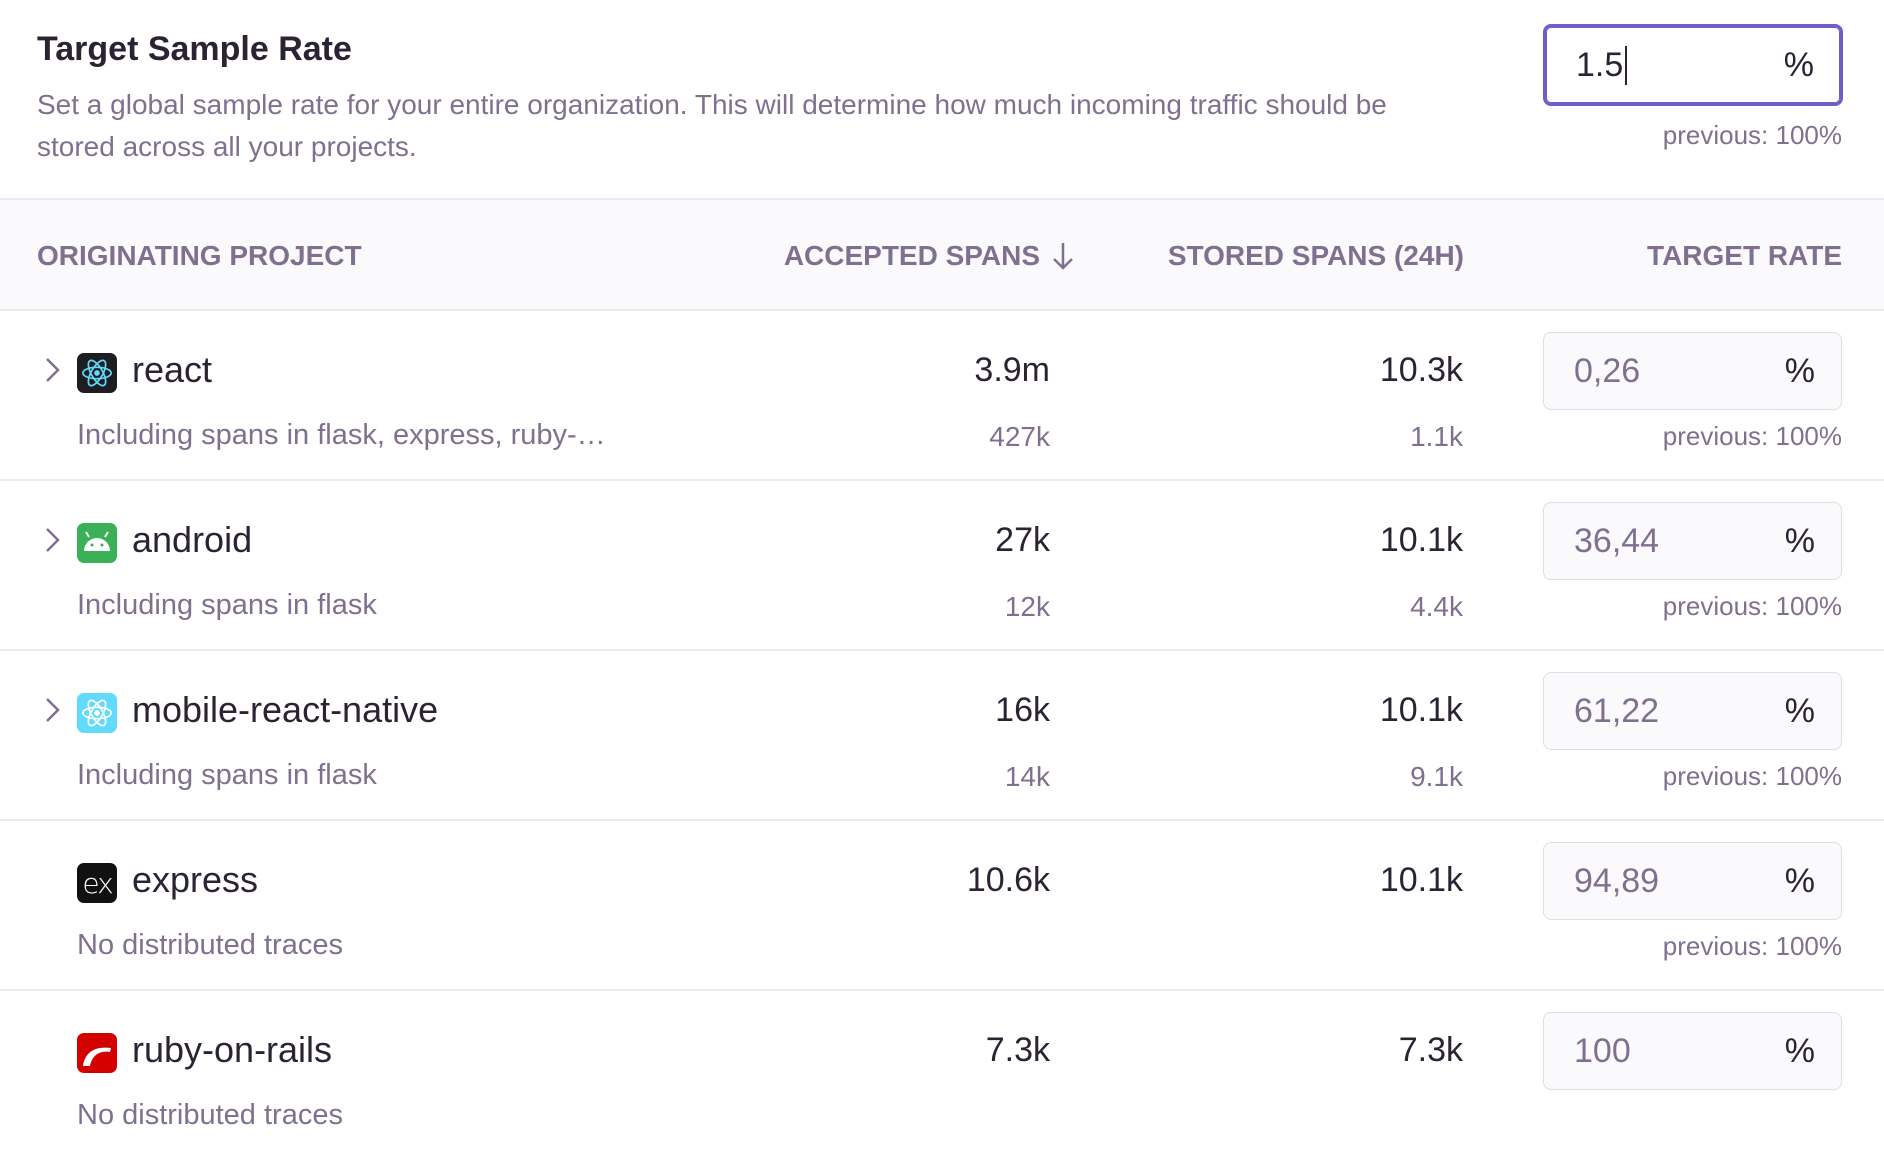 Image resolution: width=1884 pixels, height=1161 pixels. I want to click on column-accepted-spans: Accepted Spans, so click(929, 256).